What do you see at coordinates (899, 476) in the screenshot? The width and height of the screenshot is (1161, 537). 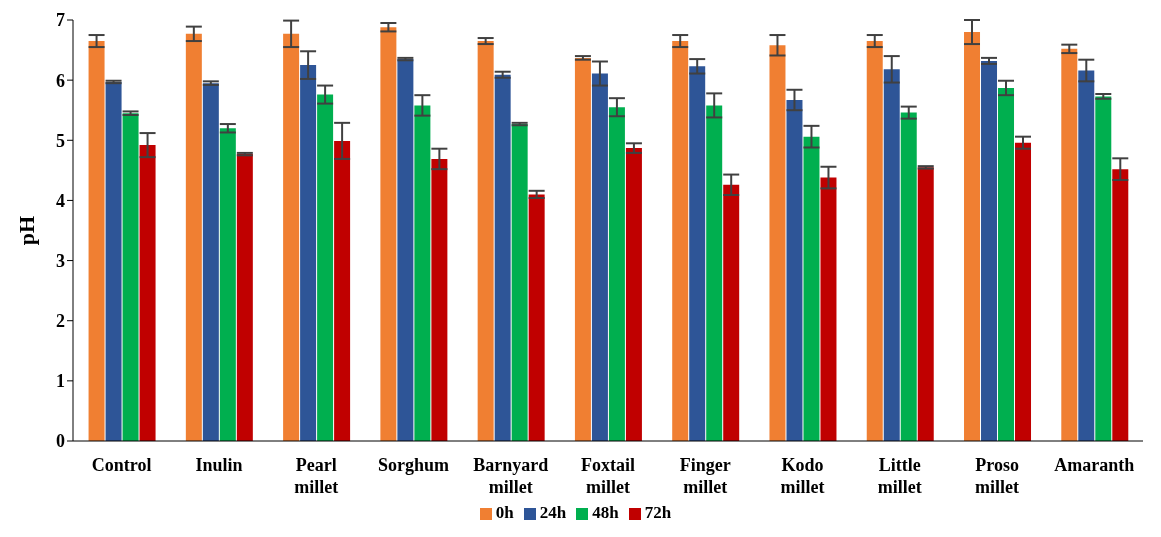 I see `x-tick-label: Little millet` at bounding box center [899, 476].